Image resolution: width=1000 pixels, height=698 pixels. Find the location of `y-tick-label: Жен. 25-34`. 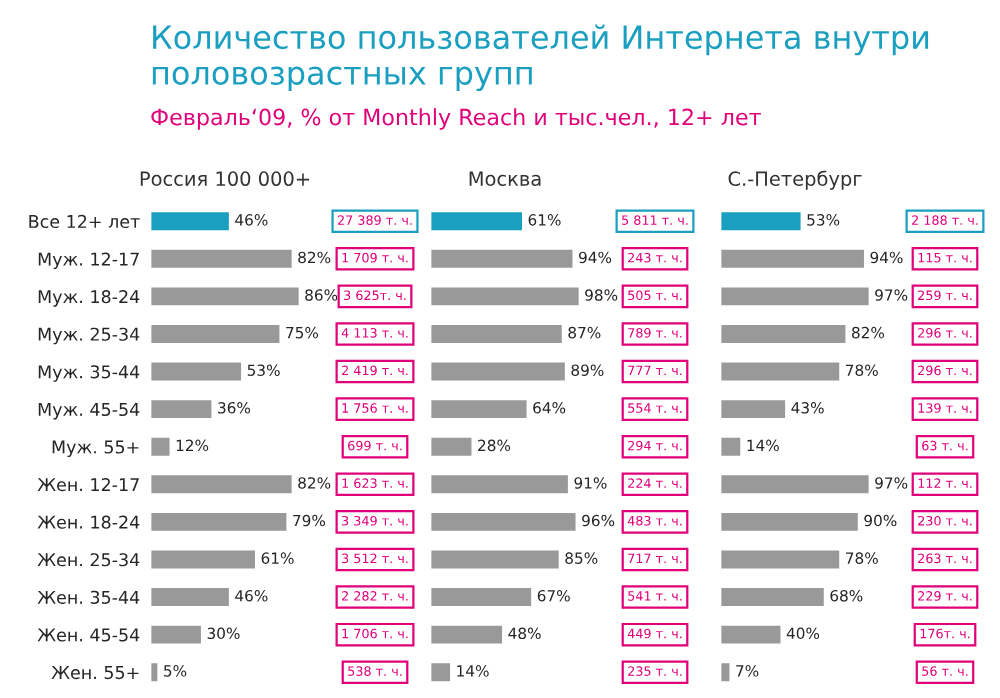

y-tick-label: Жен. 25-34 is located at coordinates (88, 560).